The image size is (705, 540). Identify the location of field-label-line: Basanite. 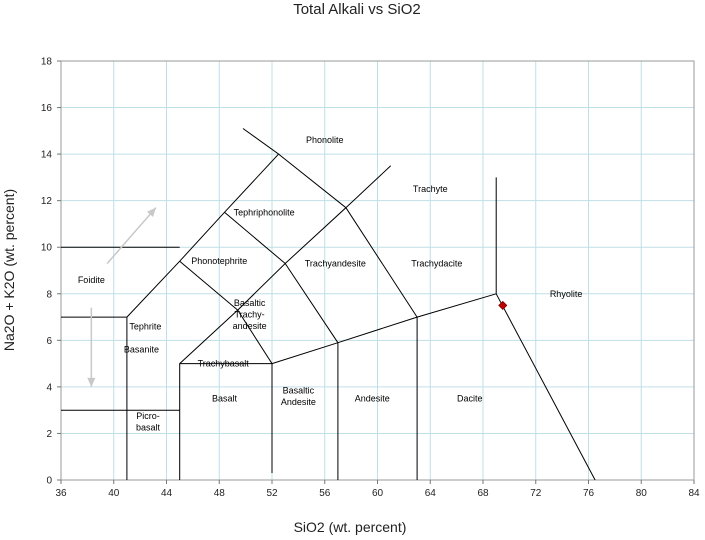
(141, 350).